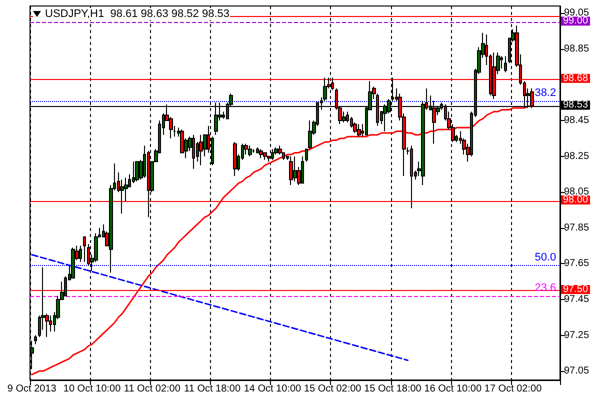 This screenshot has width=600, height=400. Describe the element at coordinates (333, 389) in the screenshot. I see `x-tick-label: 15 Oct 02:00` at that location.